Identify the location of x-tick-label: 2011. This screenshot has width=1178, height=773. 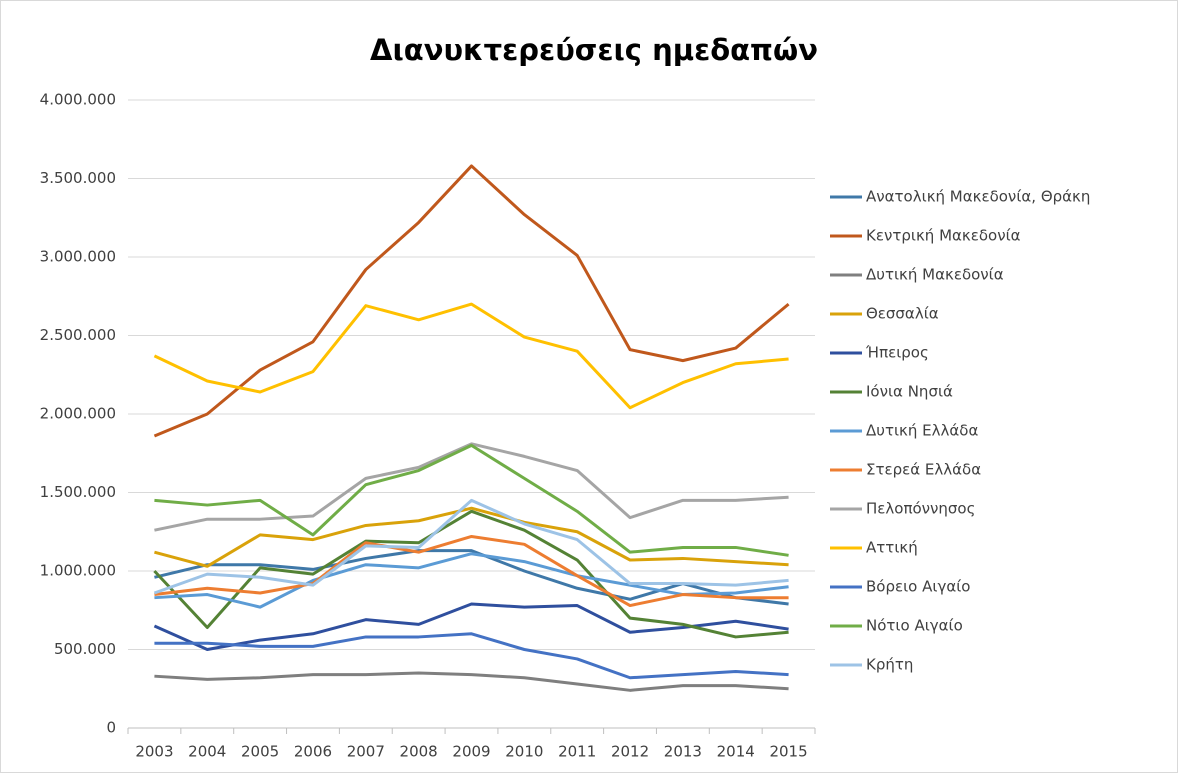
(577, 752).